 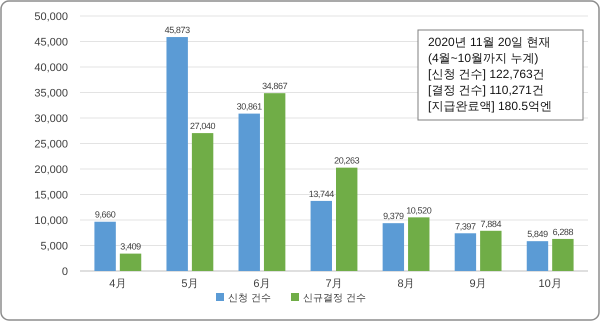 I want to click on data-label: 7,397, so click(x=465, y=226).